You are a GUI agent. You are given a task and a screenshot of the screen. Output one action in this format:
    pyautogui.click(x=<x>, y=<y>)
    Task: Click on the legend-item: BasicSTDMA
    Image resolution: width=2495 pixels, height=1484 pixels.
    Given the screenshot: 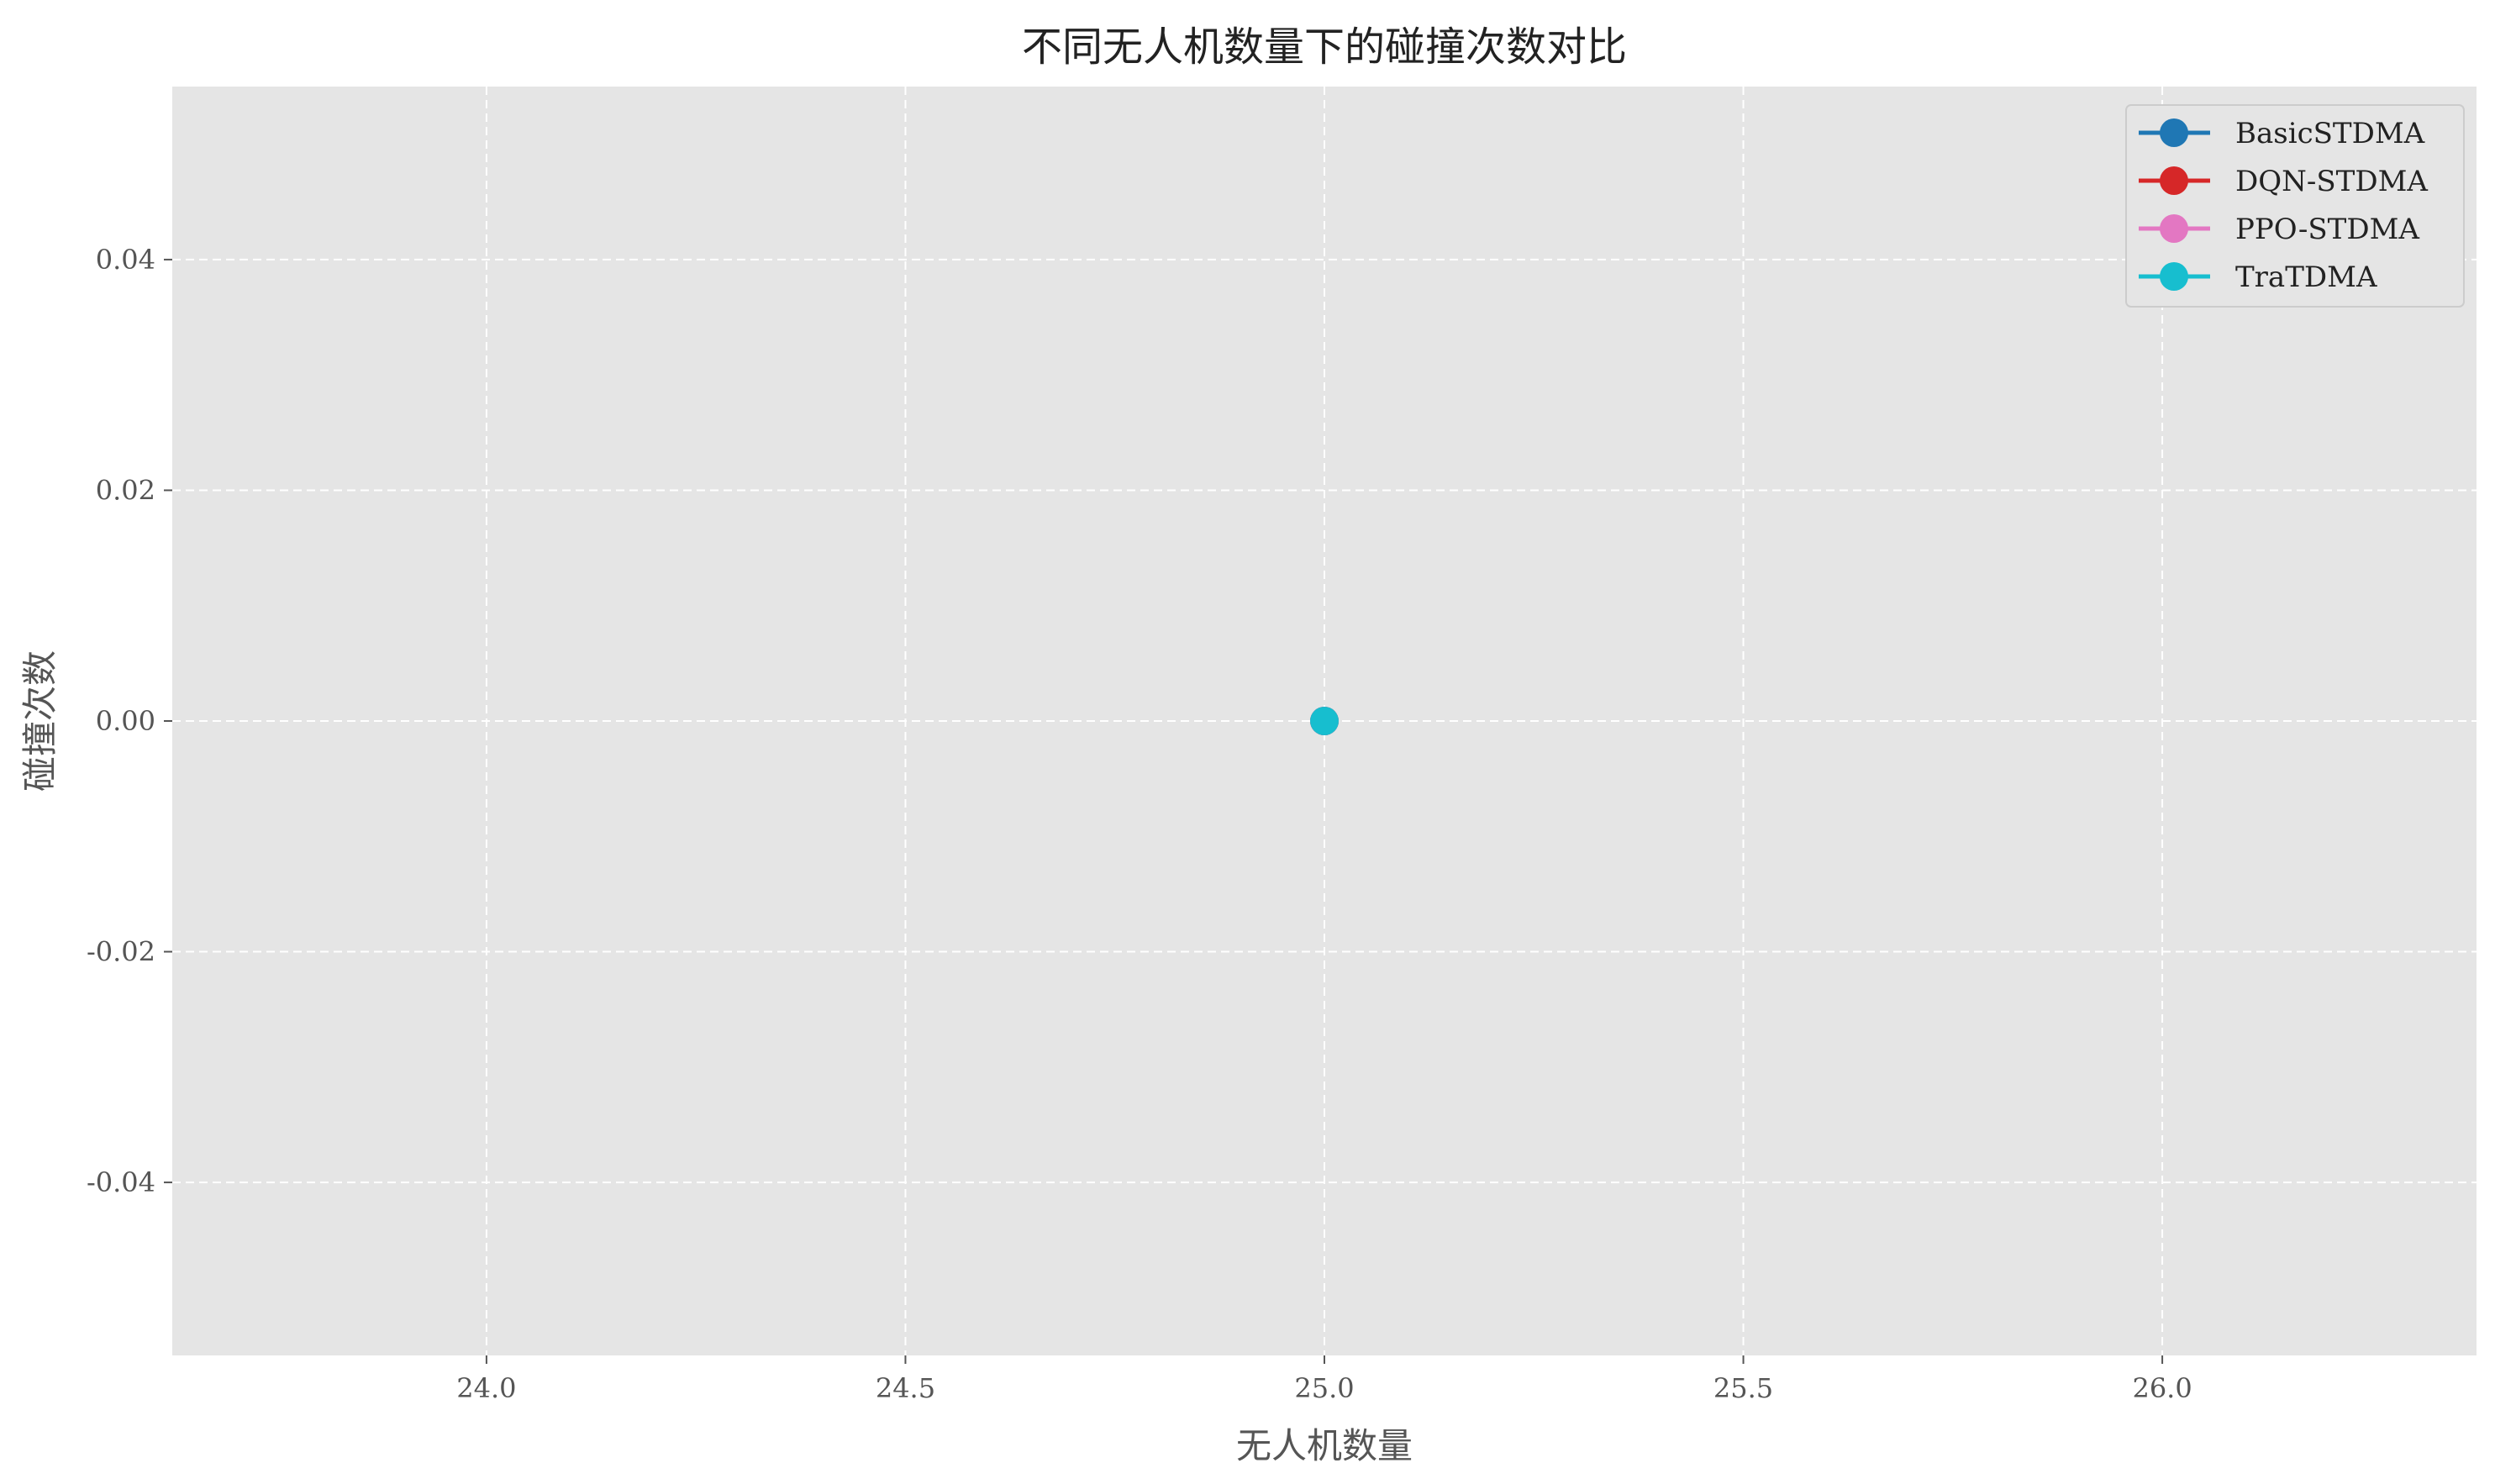 What is the action you would take?
    pyautogui.click(x=2282, y=133)
    